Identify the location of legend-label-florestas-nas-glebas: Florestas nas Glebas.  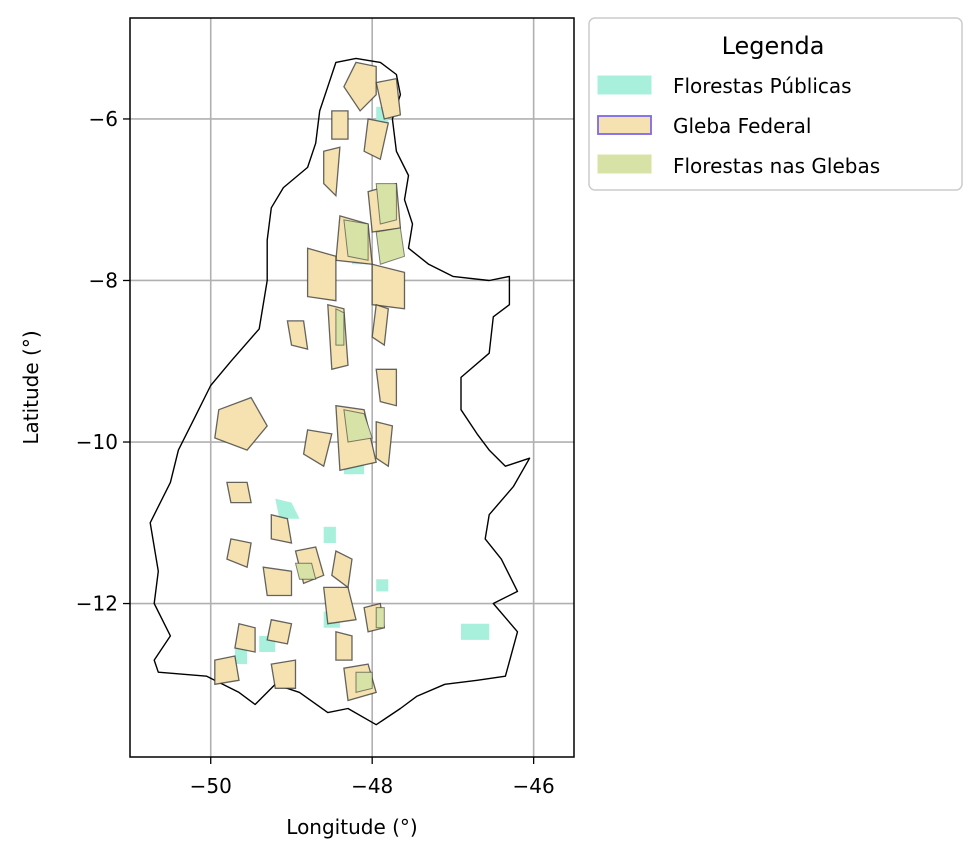
(776, 166).